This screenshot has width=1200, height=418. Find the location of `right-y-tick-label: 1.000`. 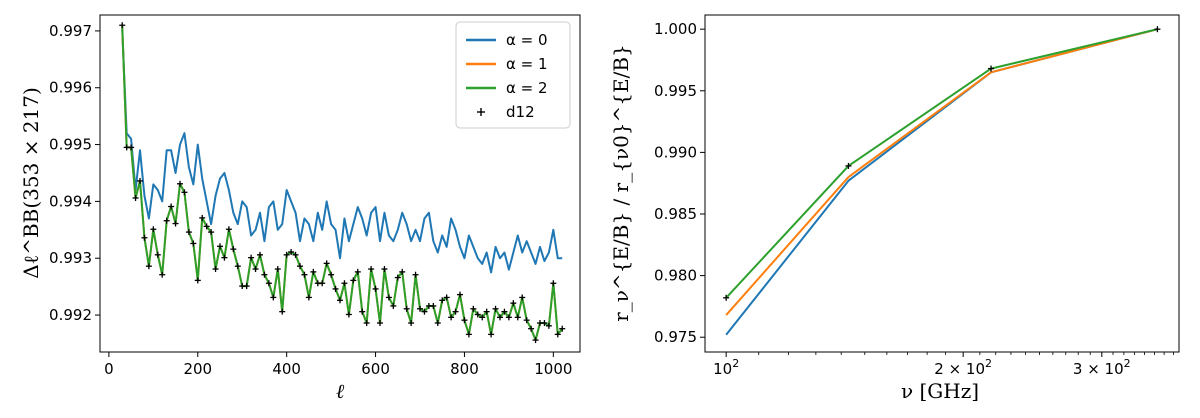

right-y-tick-label: 1.000 is located at coordinates (675, 29).